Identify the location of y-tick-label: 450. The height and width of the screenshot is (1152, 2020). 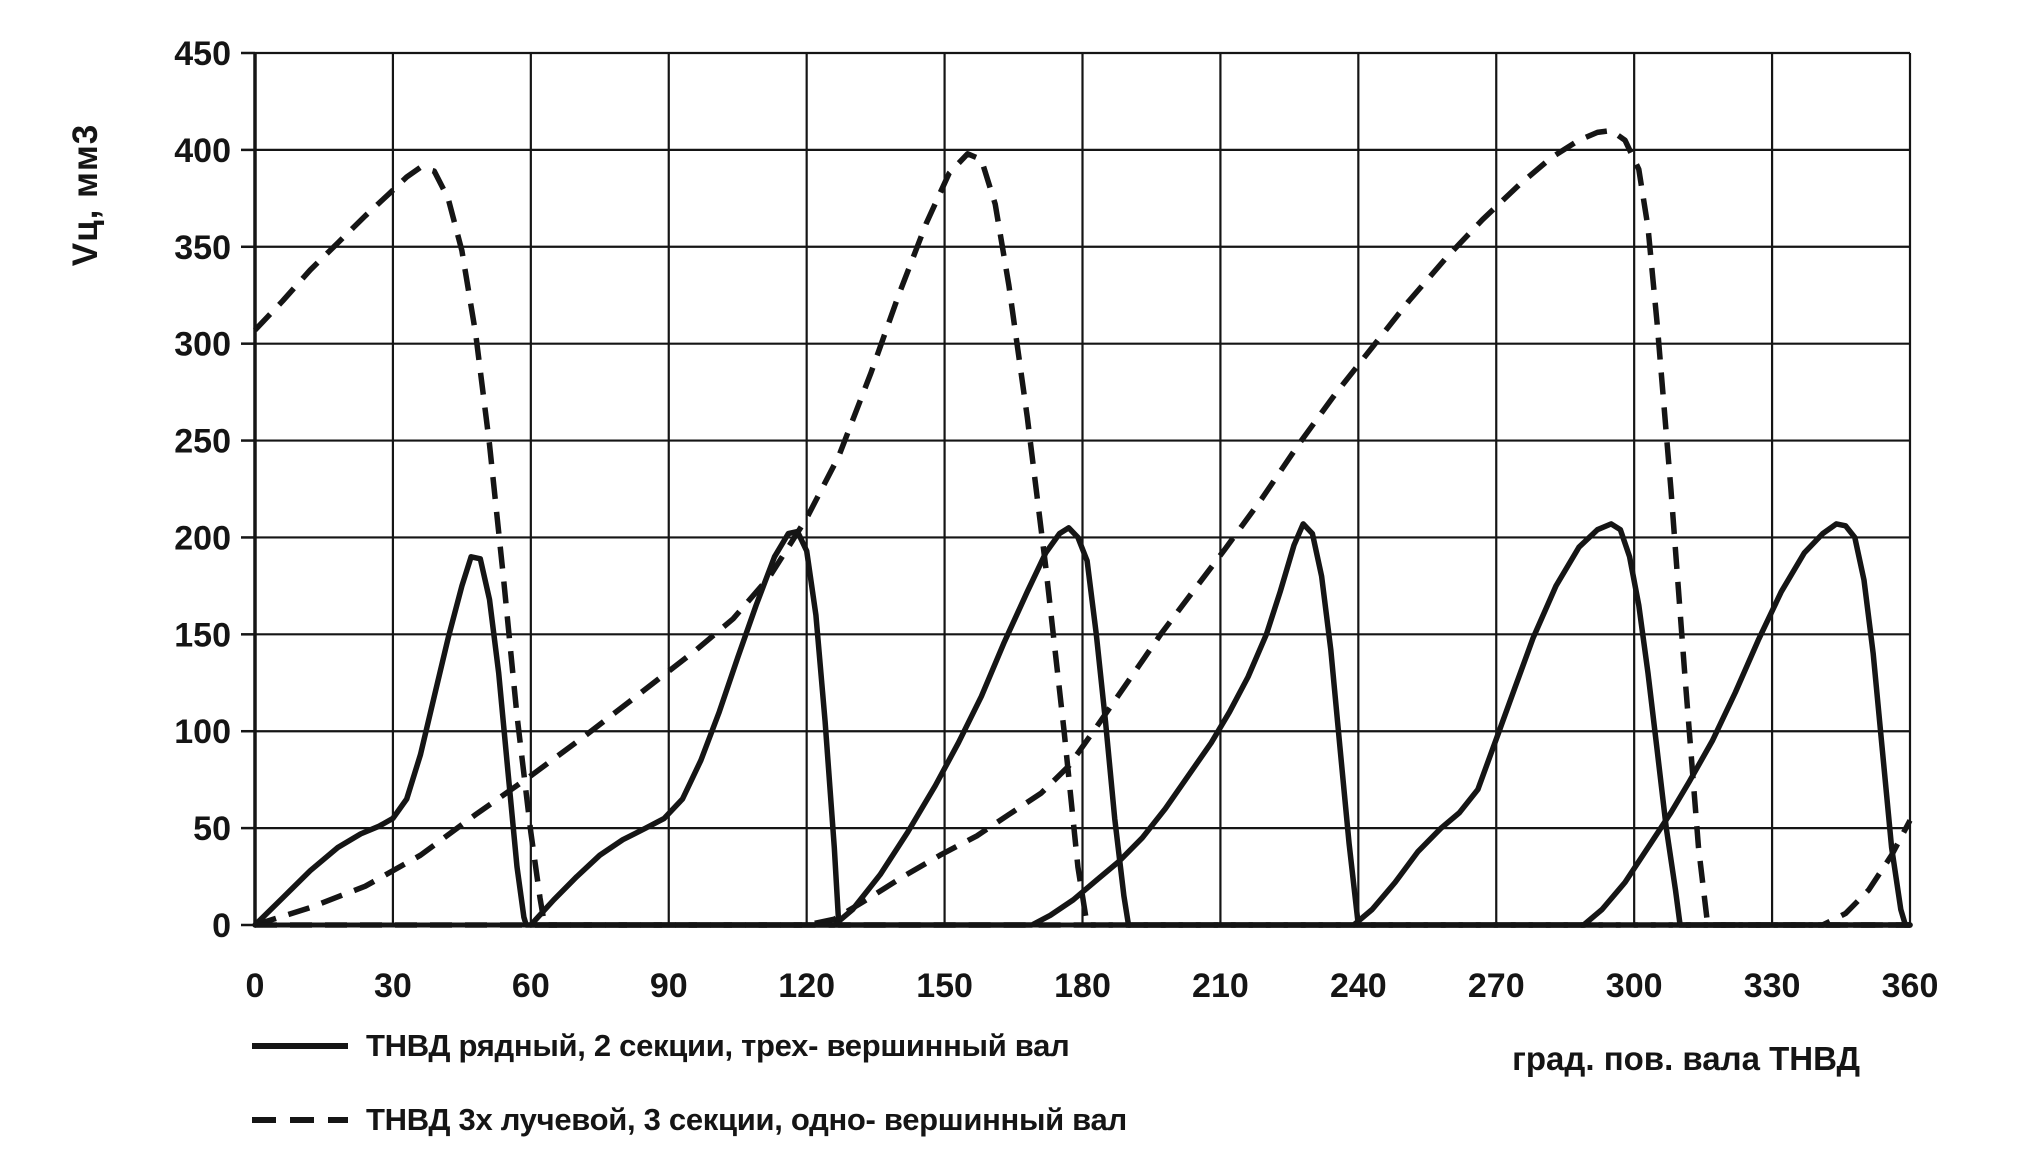
(202, 54).